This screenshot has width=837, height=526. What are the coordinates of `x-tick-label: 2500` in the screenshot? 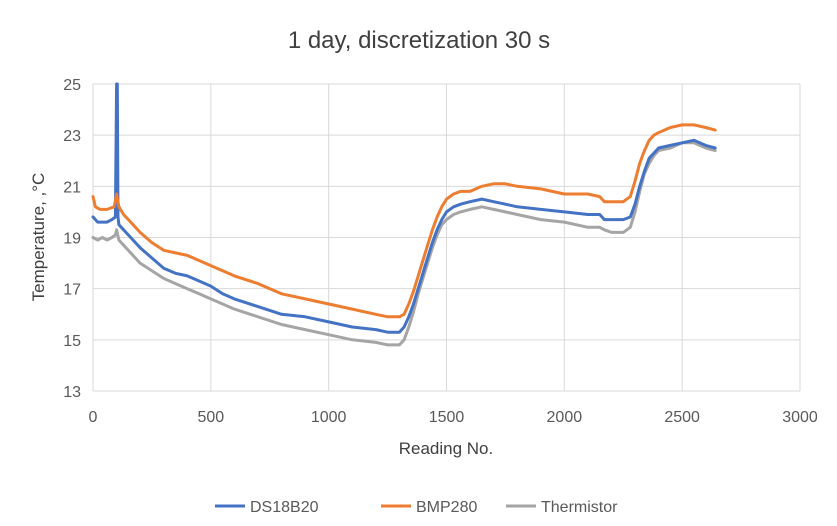 It's located at (682, 417).